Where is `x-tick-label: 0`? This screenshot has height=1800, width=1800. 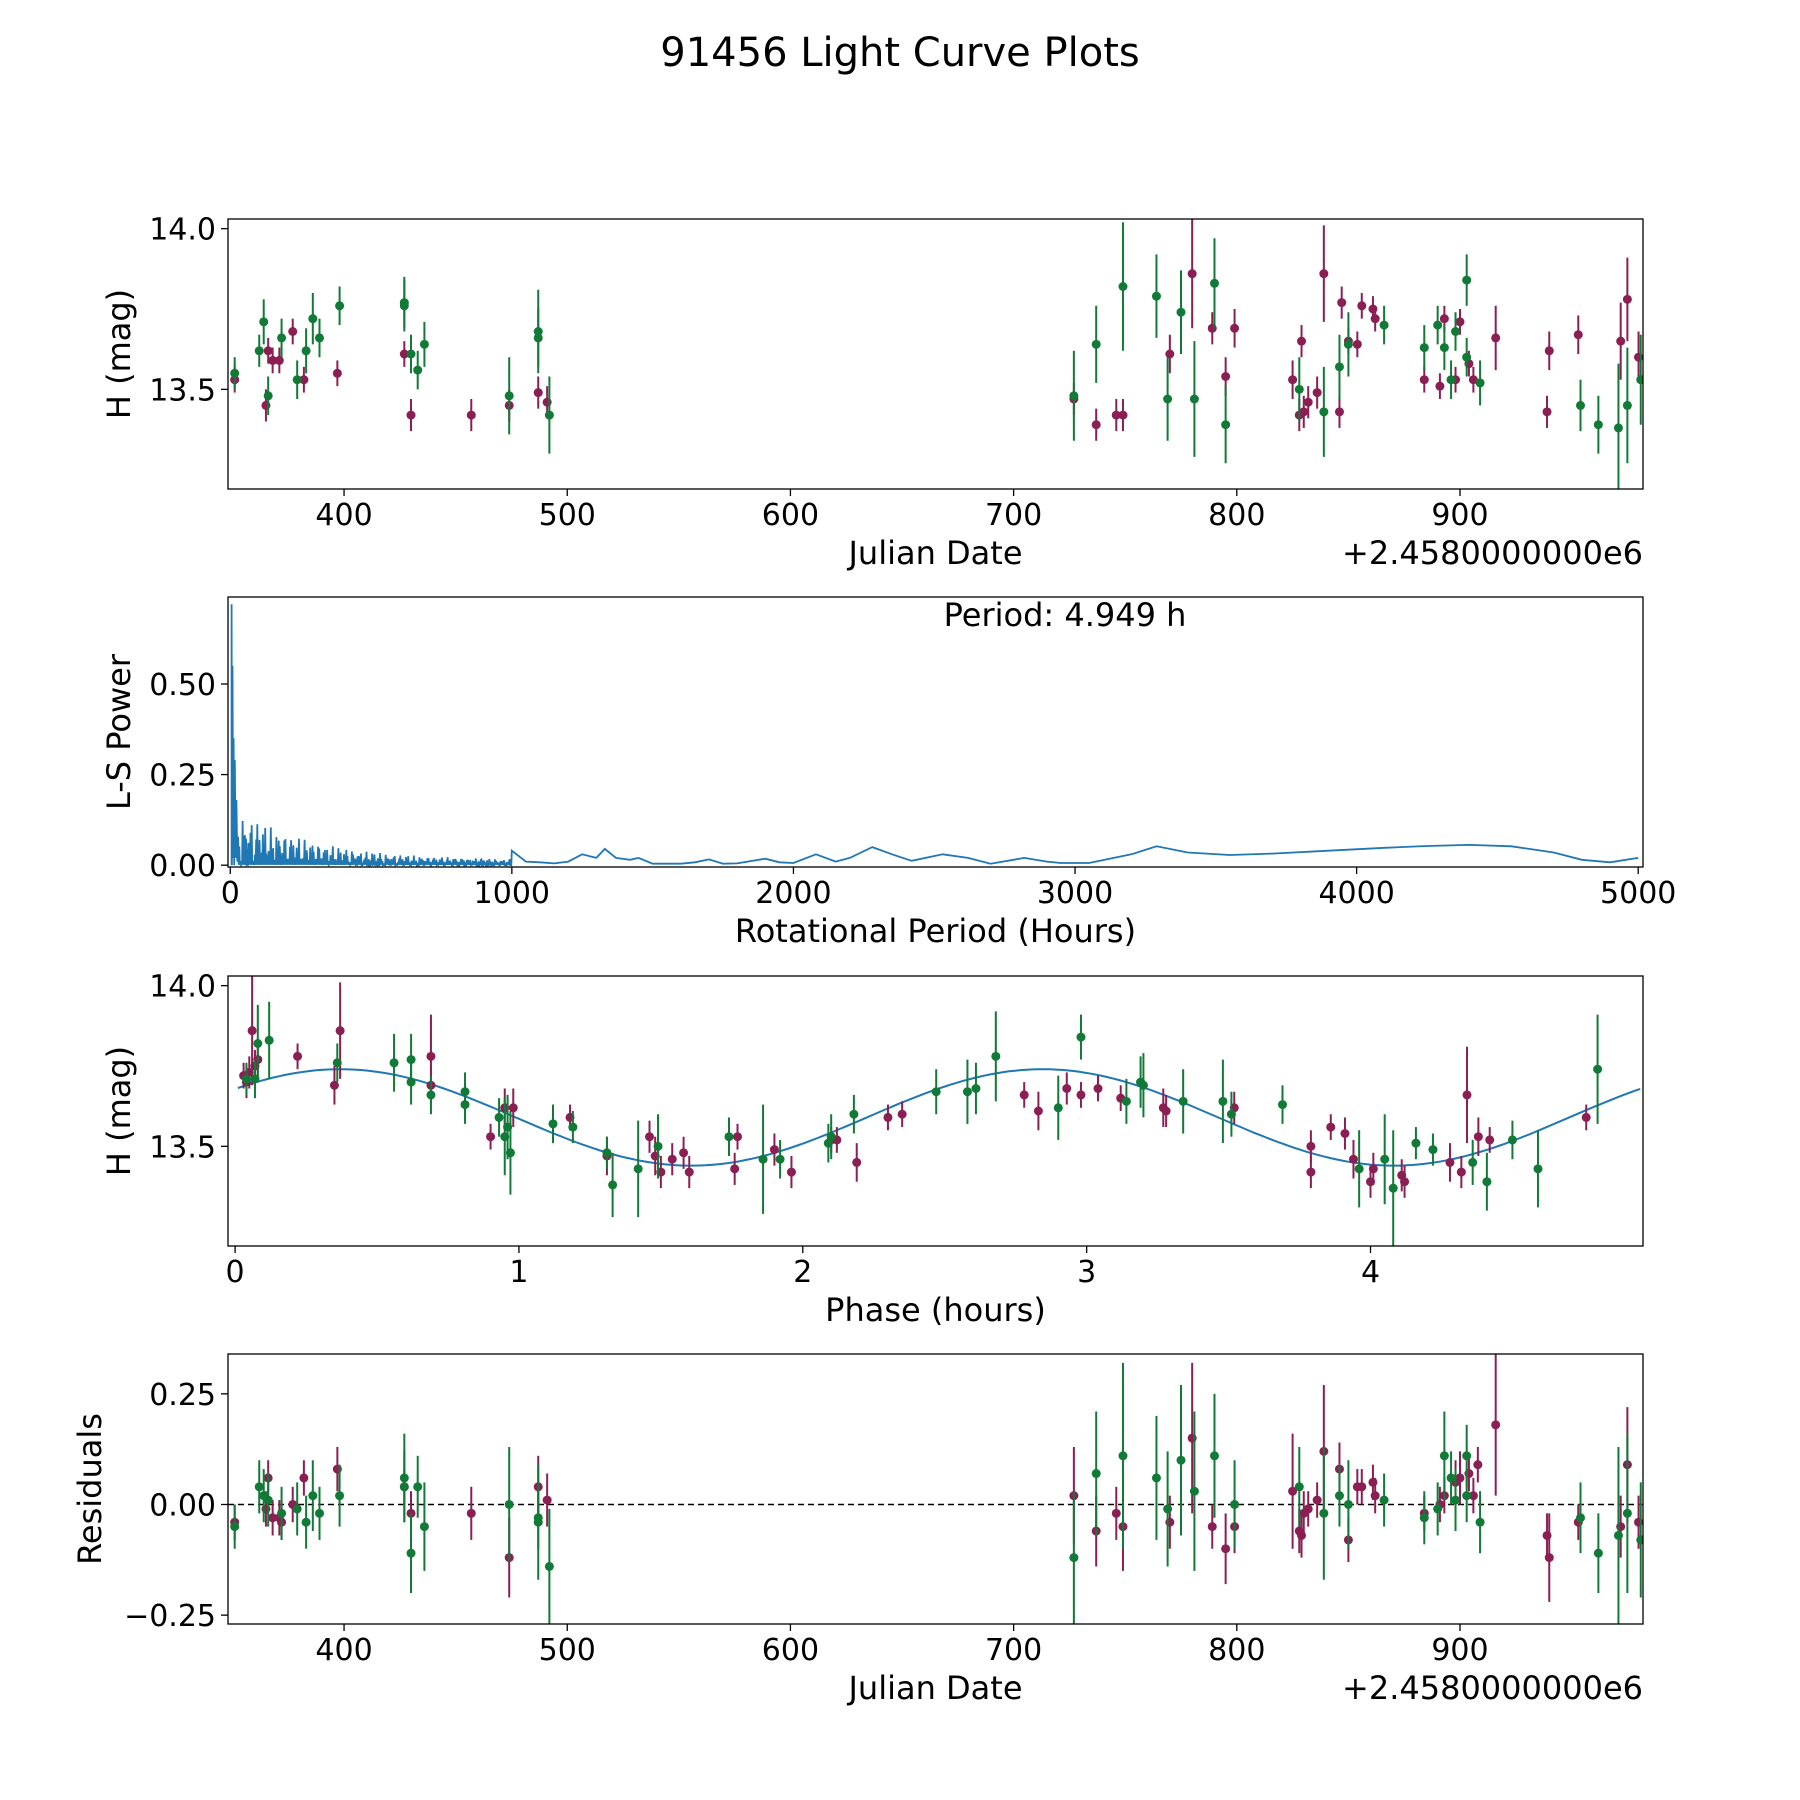 x-tick-label: 0 is located at coordinates (230, 893).